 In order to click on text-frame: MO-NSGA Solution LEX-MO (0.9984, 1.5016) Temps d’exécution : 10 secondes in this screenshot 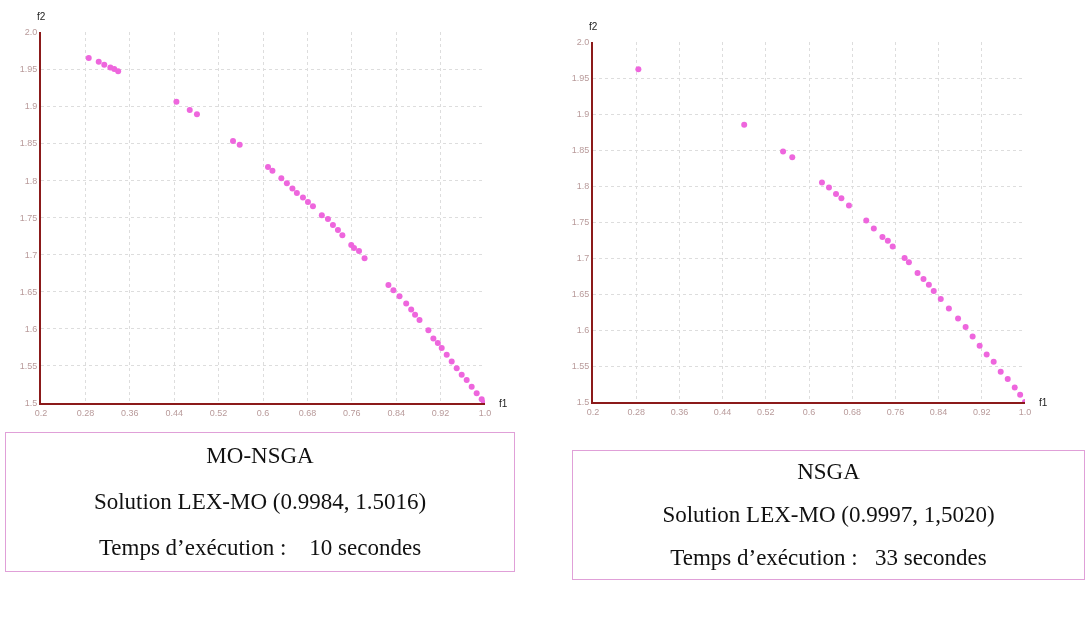, I will do `click(260, 502)`.